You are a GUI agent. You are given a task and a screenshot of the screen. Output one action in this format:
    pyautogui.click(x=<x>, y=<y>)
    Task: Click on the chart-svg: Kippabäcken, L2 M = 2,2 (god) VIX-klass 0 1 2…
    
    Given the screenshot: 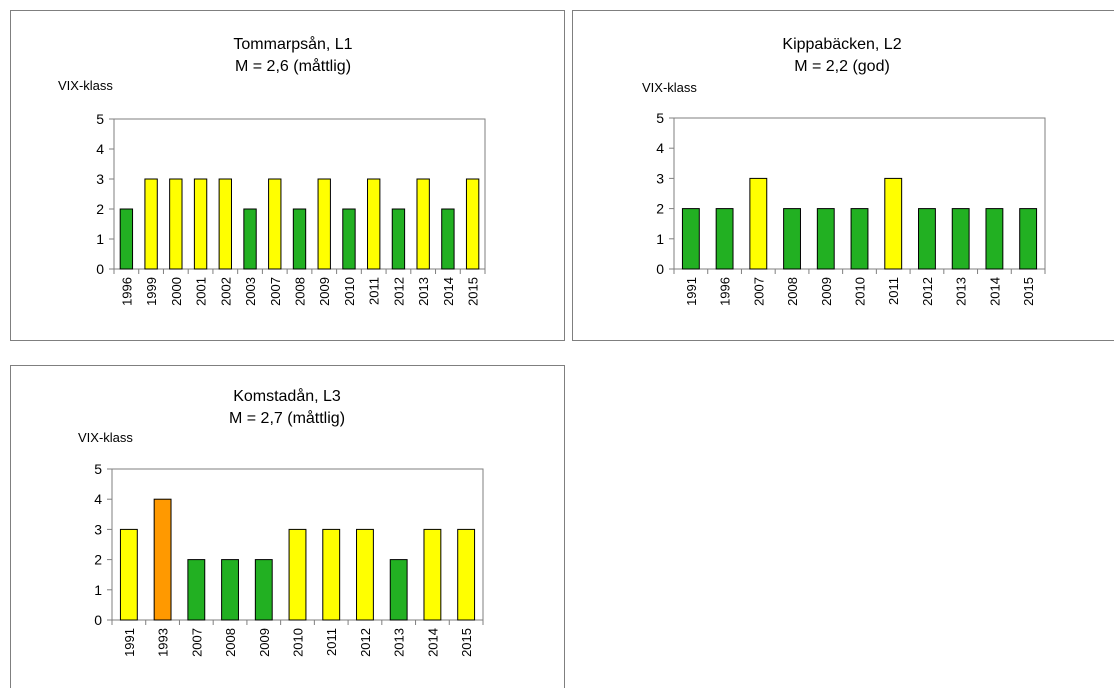 What is the action you would take?
    pyautogui.click(x=844, y=171)
    